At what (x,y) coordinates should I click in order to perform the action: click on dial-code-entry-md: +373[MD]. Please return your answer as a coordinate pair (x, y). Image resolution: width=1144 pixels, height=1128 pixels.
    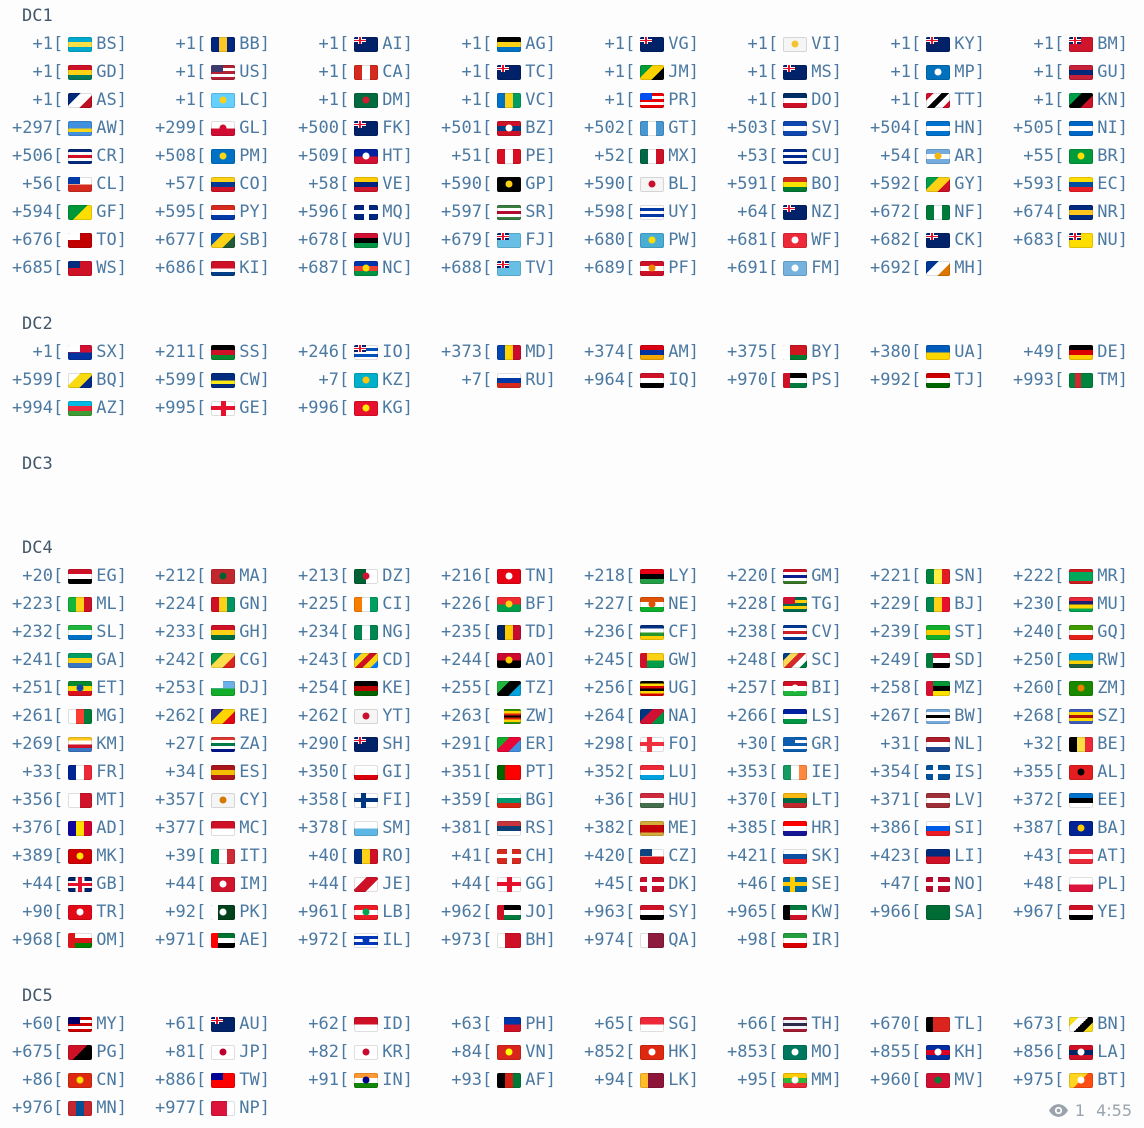
    Looking at the image, I should click on (512, 352).